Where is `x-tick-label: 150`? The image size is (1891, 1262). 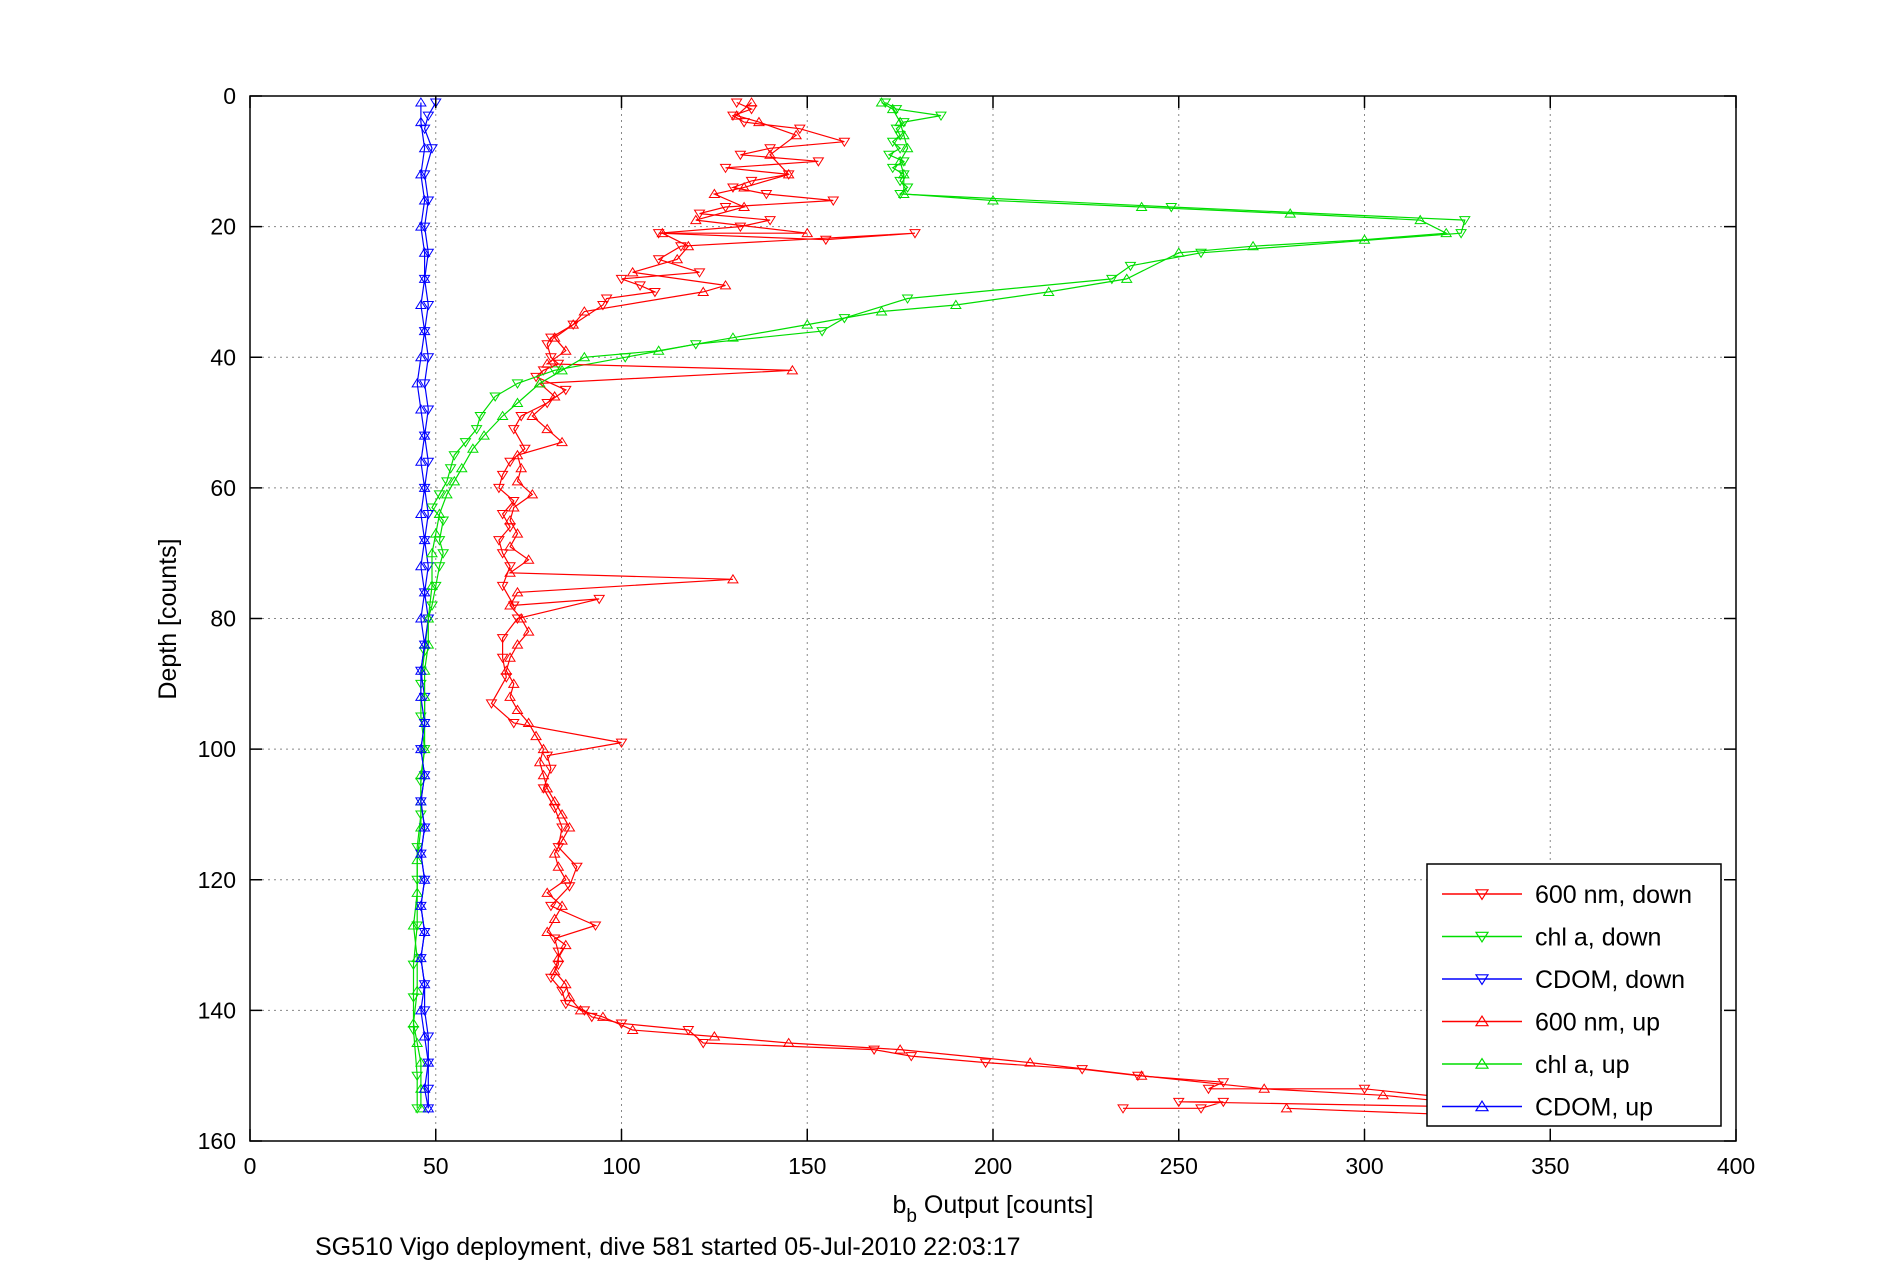 x-tick-label: 150 is located at coordinates (807, 1166).